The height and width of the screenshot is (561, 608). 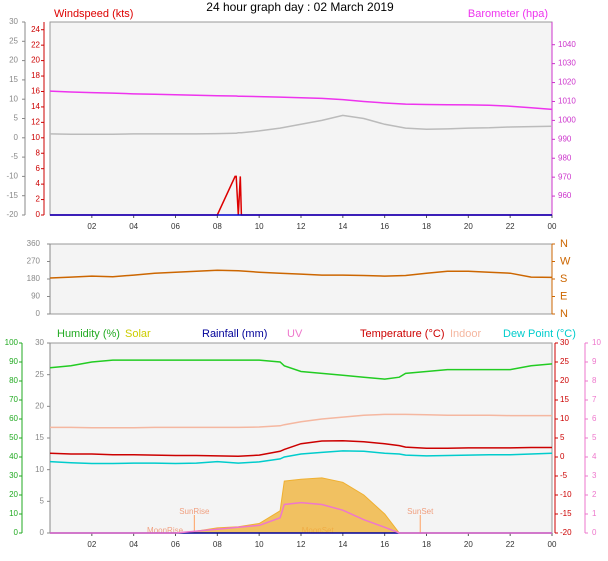 What do you see at coordinates (552, 226) in the screenshot?
I see `x-tick-label: 00` at bounding box center [552, 226].